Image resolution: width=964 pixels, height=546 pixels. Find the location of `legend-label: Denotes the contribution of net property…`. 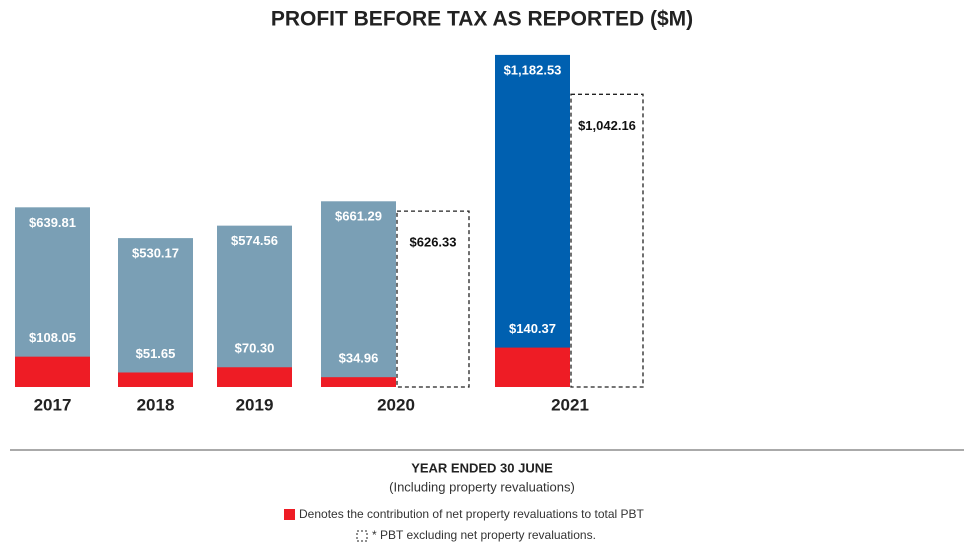

legend-label: Denotes the contribution of net property… is located at coordinates (472, 514).